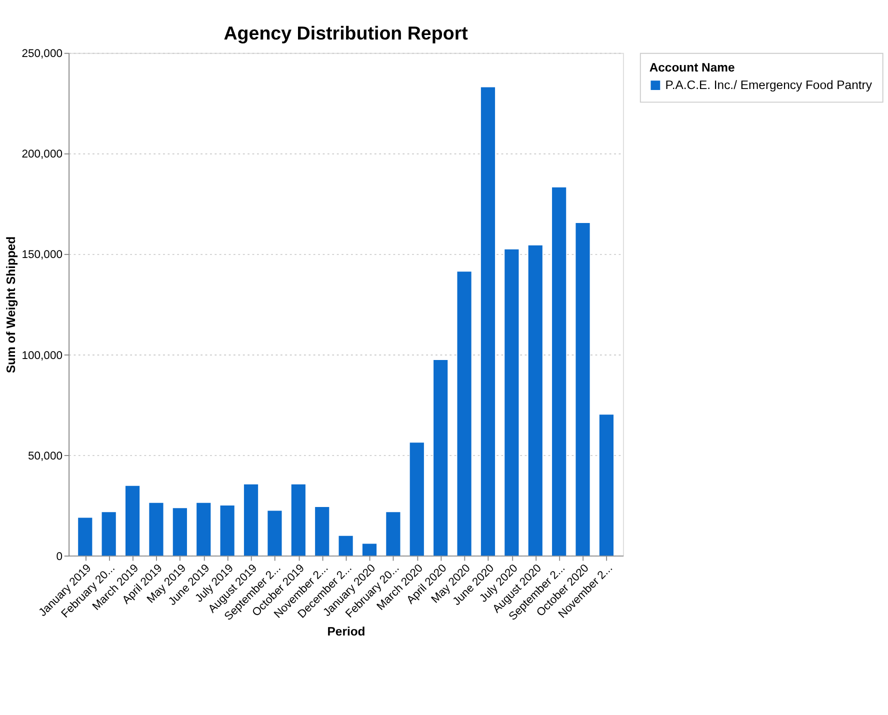  Describe the element at coordinates (42, 154) in the screenshot. I see `y-tick-label: 200,000` at that location.